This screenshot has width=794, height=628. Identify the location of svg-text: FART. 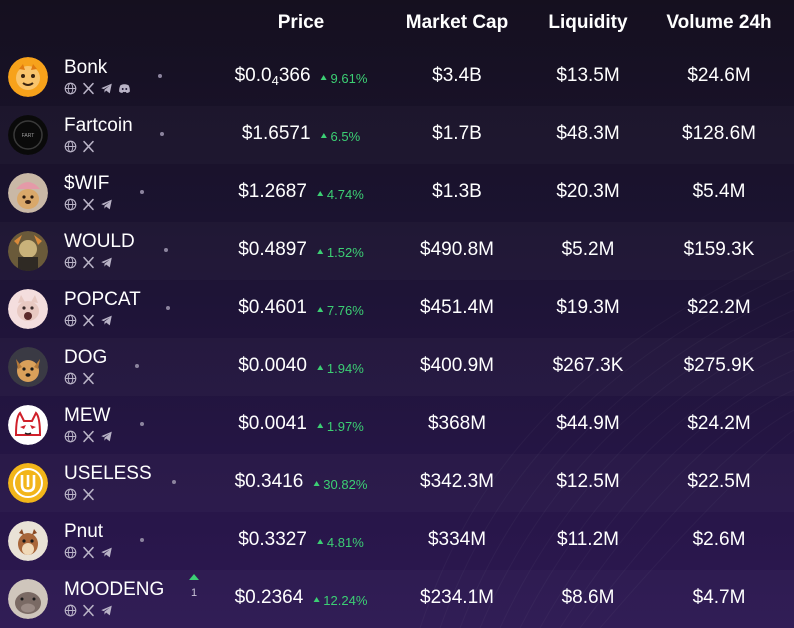
(28, 136).